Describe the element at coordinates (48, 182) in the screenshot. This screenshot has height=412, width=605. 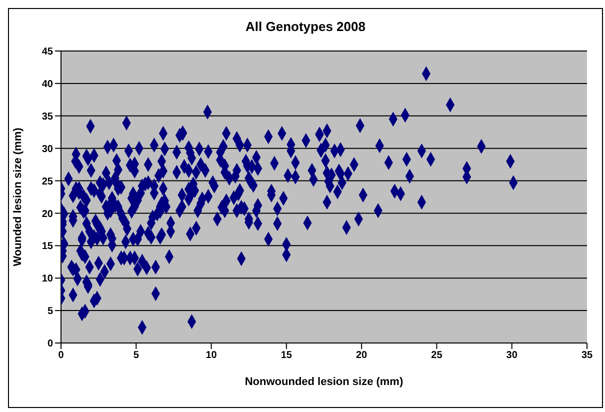
I see `y-tick-label: 25` at that location.